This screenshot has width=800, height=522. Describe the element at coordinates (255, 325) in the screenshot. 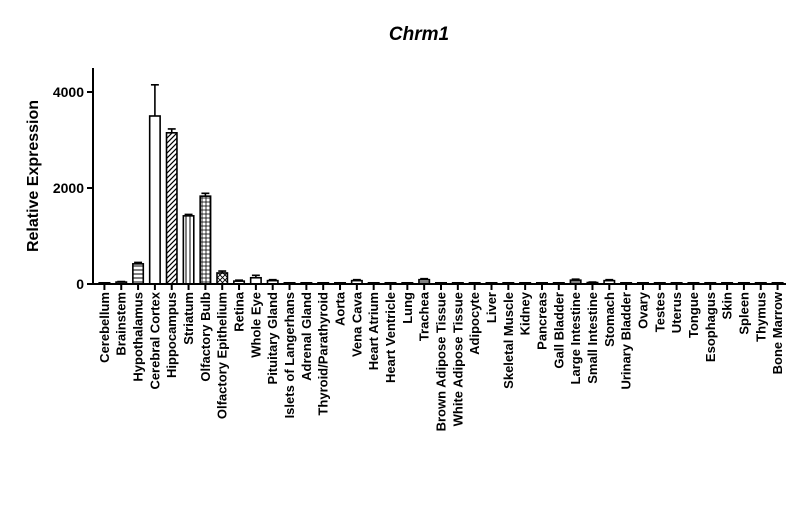

I see `x-tick-label: Whole Eye` at that location.